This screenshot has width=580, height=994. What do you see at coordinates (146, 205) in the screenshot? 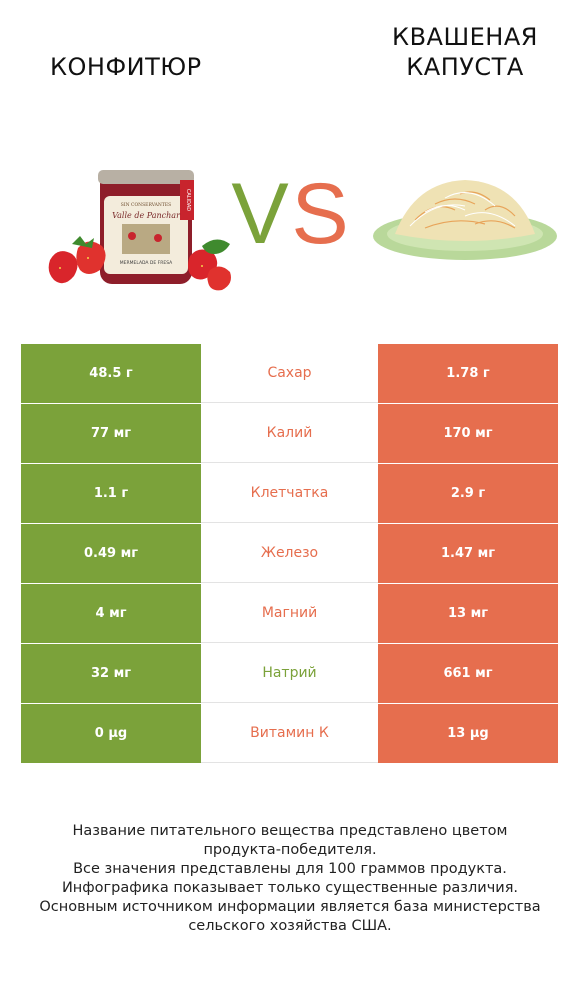
I see `jar-label-line-1: SIN CONSERVANTES` at bounding box center [146, 205].